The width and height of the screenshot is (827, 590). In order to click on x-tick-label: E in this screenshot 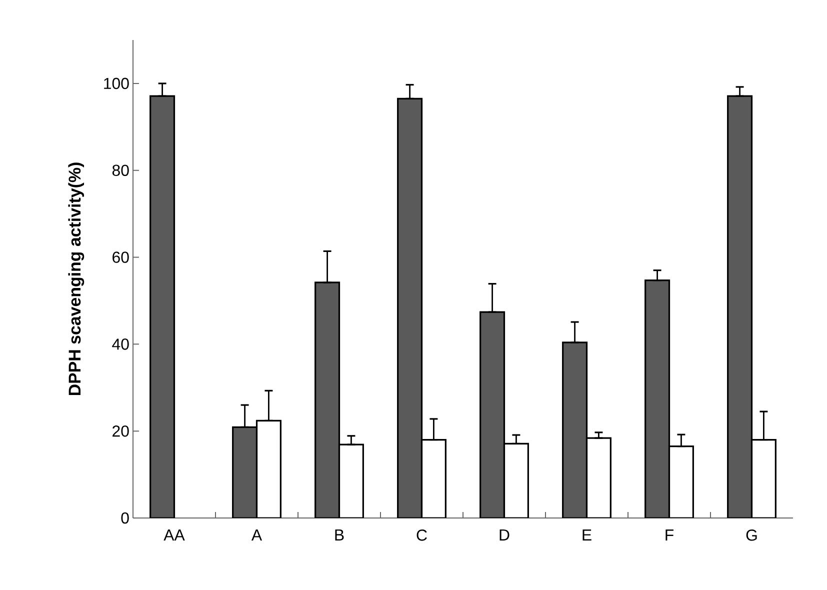, I will do `click(587, 534)`.